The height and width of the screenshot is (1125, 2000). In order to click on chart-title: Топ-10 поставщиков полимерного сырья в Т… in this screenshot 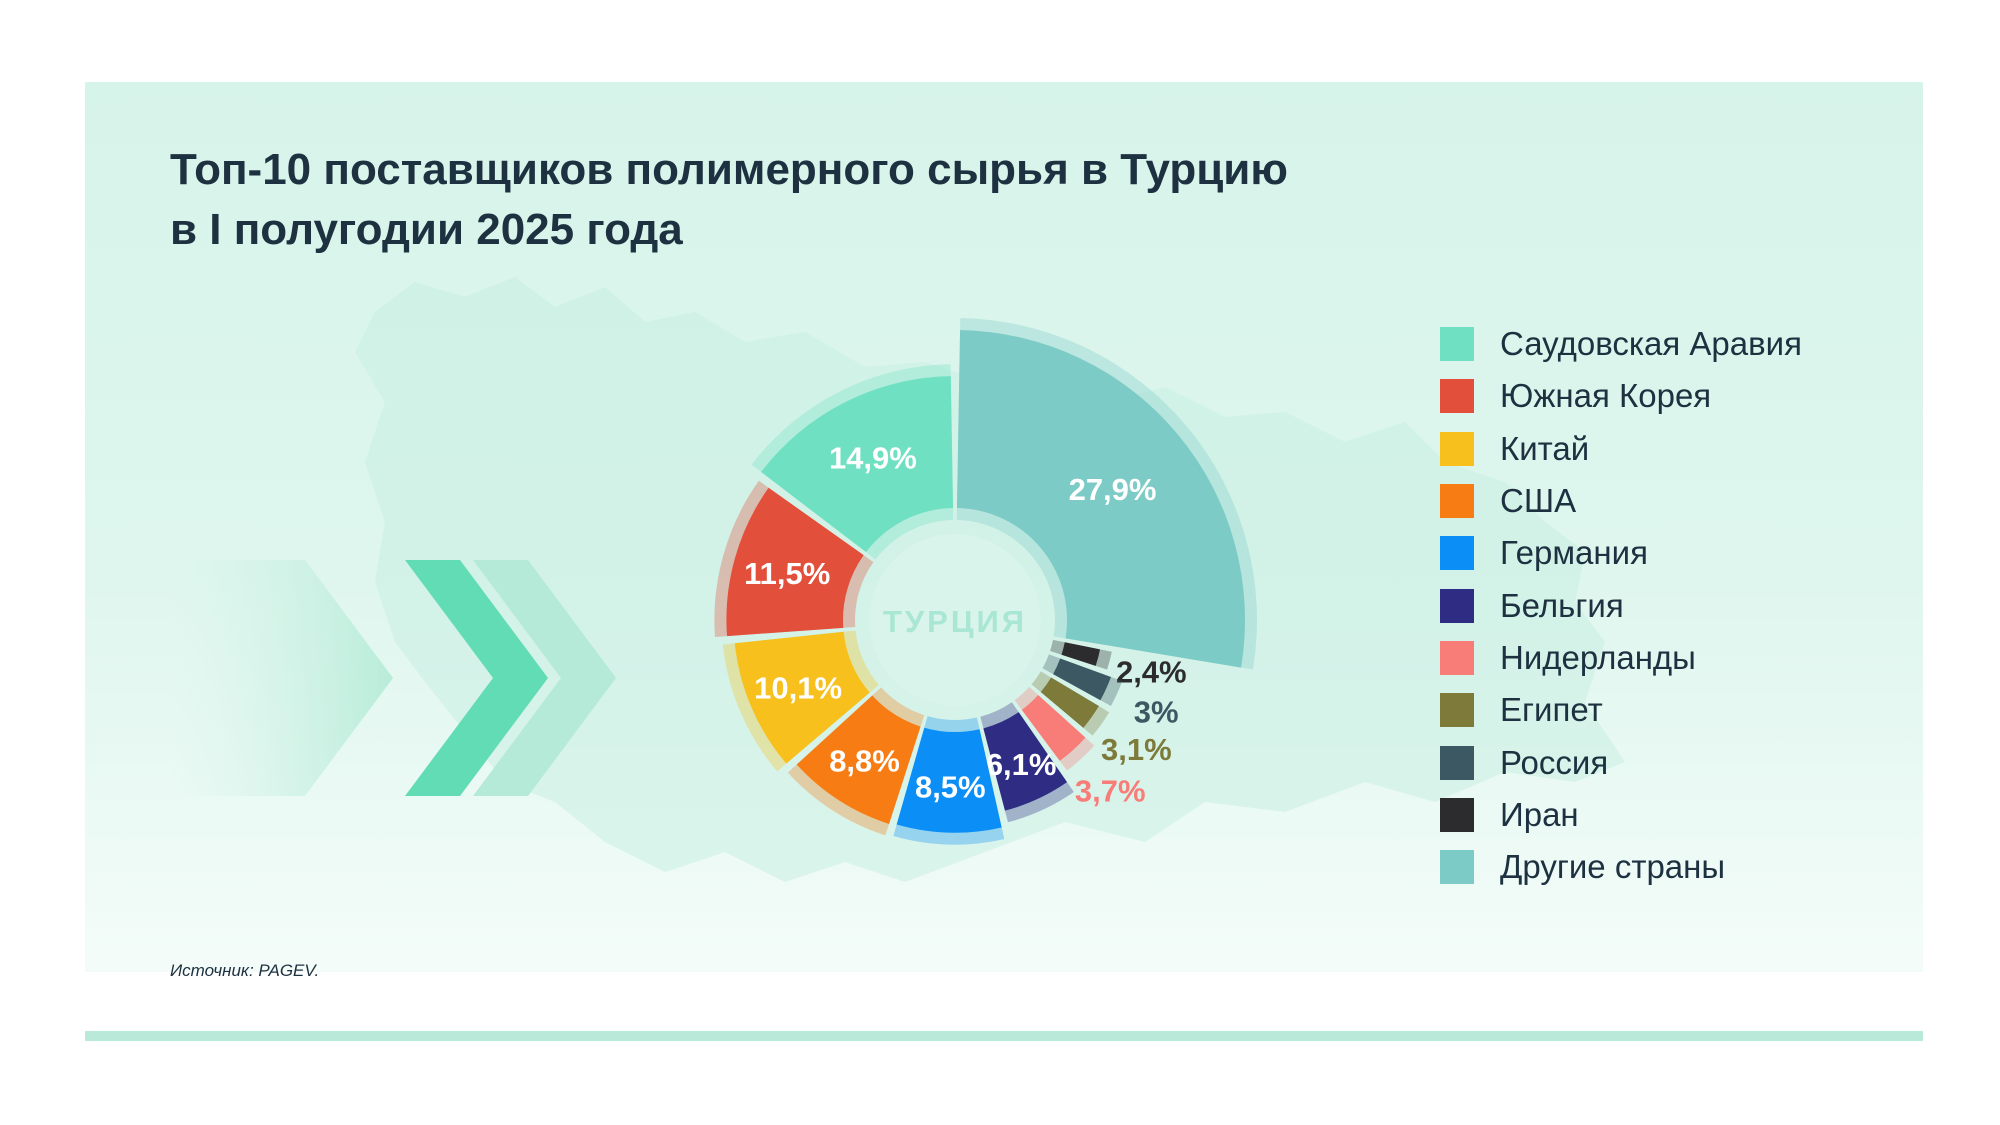, I will do `click(820, 200)`.